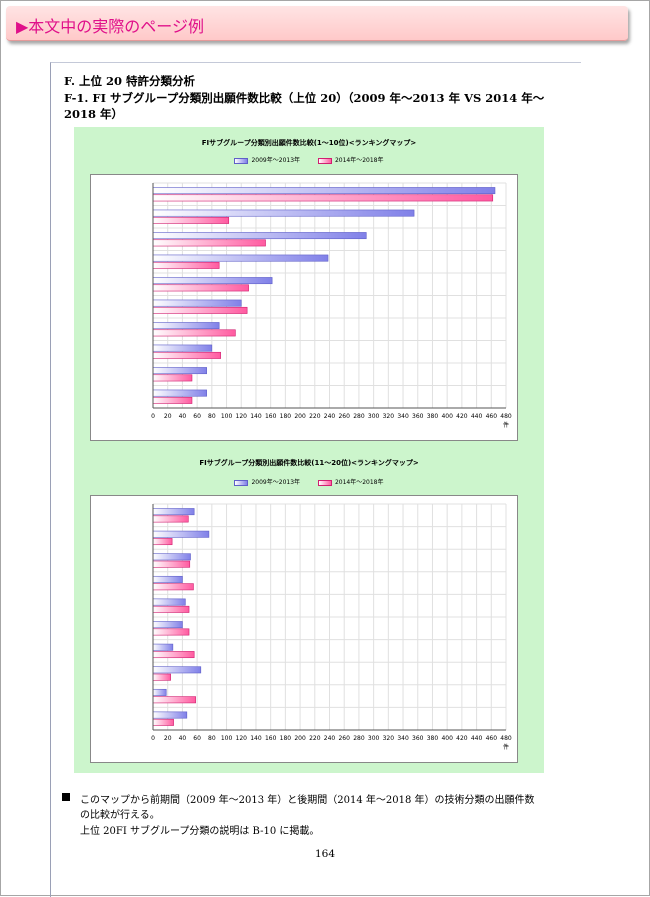 This screenshot has width=650, height=897. I want to click on chart2-x-tick-label: 60, so click(197, 738).